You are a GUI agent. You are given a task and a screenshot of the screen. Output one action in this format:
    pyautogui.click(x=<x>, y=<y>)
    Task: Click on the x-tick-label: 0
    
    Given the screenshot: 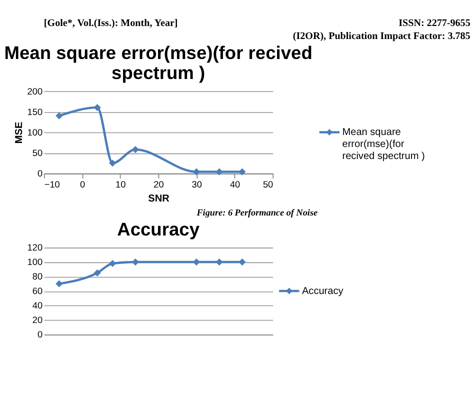 What is the action you would take?
    pyautogui.click(x=83, y=185)
    